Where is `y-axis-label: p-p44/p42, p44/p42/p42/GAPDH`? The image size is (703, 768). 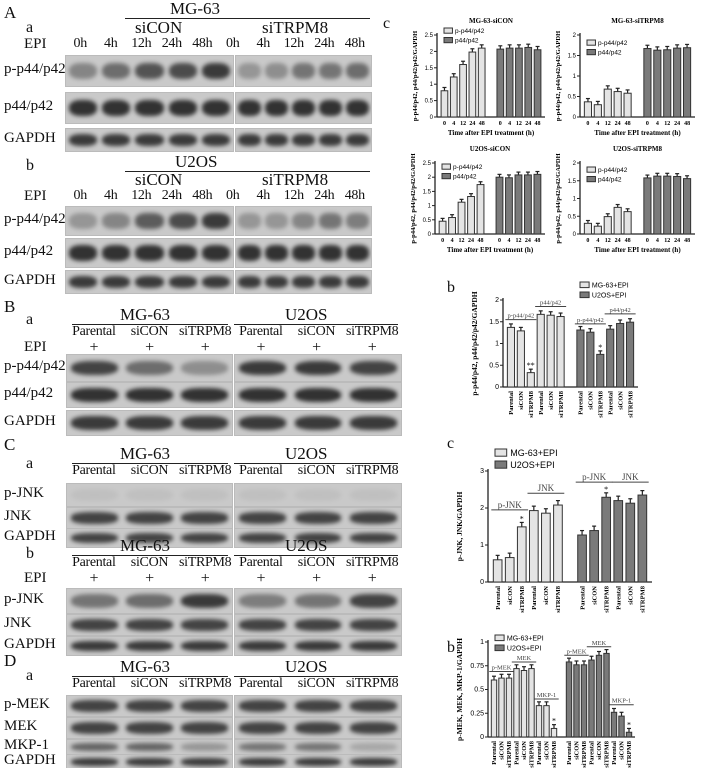
y-axis-label: p-p44/p42, p44/p42/p42/GAPDH is located at coordinates (474, 343).